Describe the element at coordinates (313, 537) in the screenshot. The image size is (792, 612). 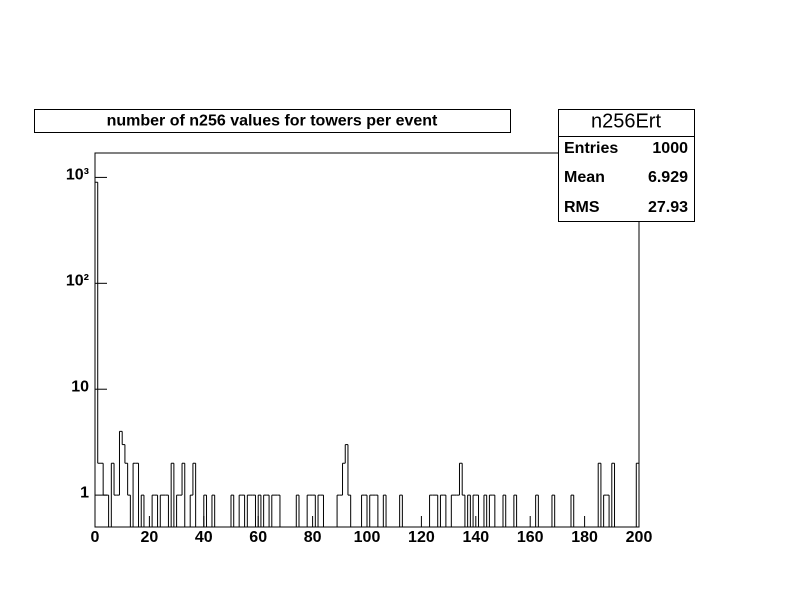
I see `x-tick-label: 80` at that location.